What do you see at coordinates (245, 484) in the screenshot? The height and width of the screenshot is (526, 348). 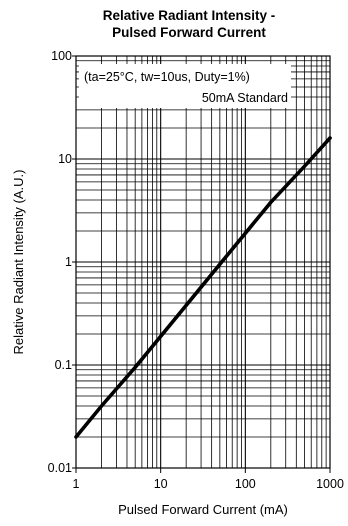 I see `x-tick-label: 100` at bounding box center [245, 484].